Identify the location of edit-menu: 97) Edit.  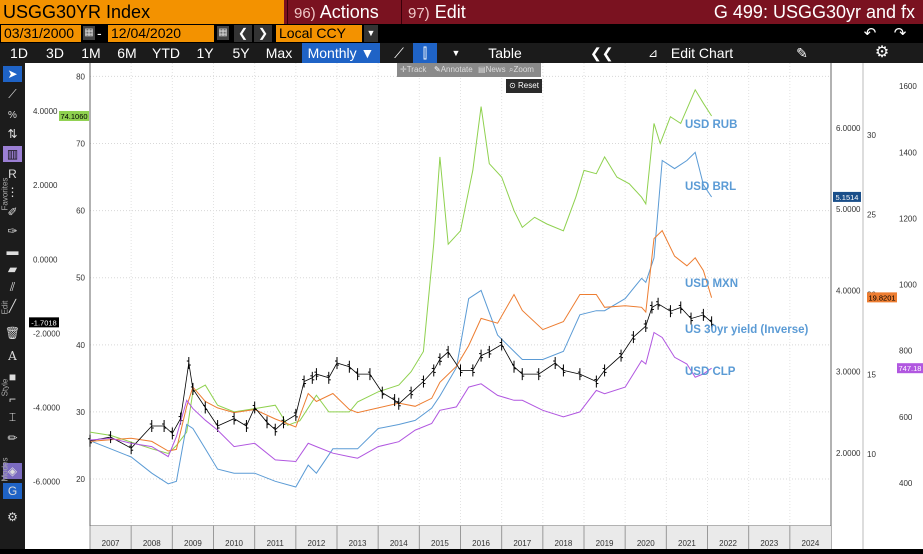
(457, 12).